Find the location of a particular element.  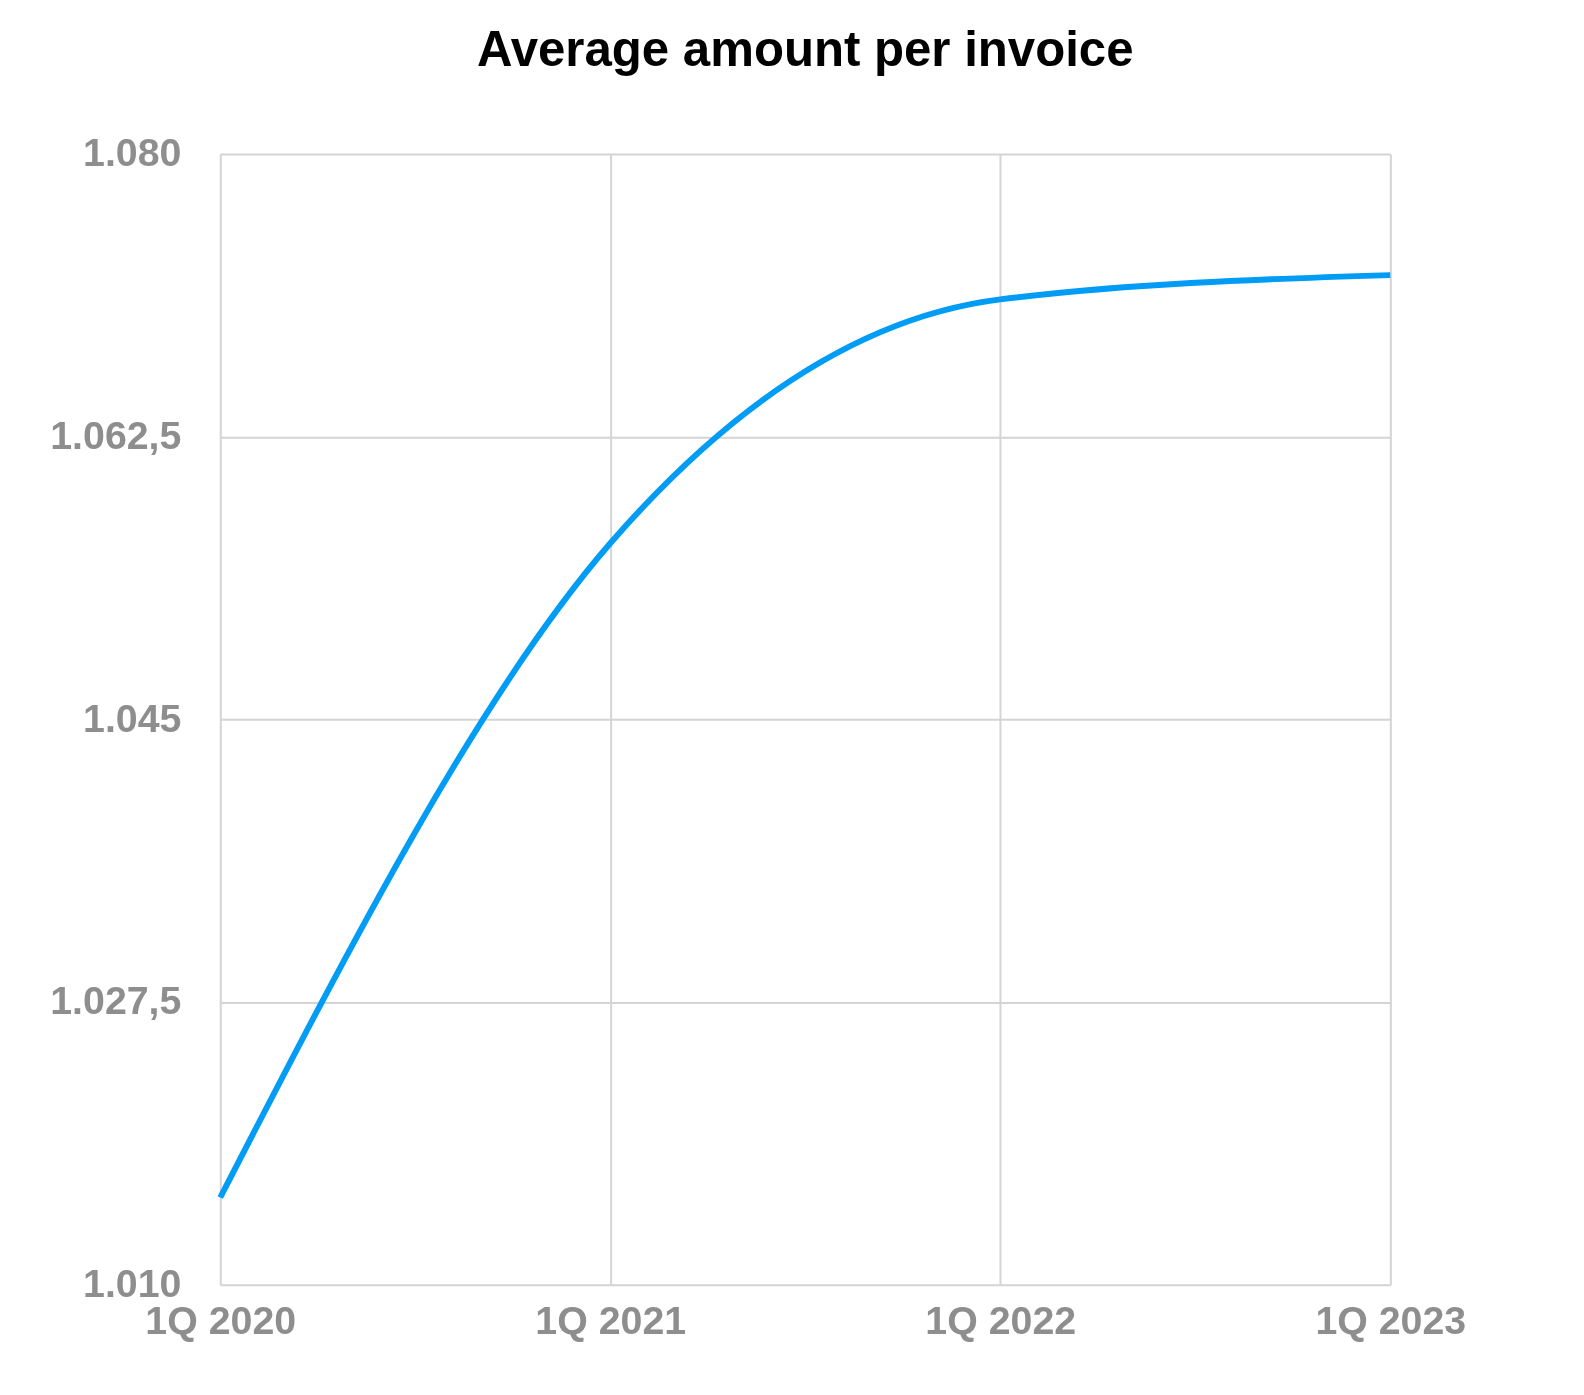

chart-title: Average amount per invoice is located at coordinates (805, 48).